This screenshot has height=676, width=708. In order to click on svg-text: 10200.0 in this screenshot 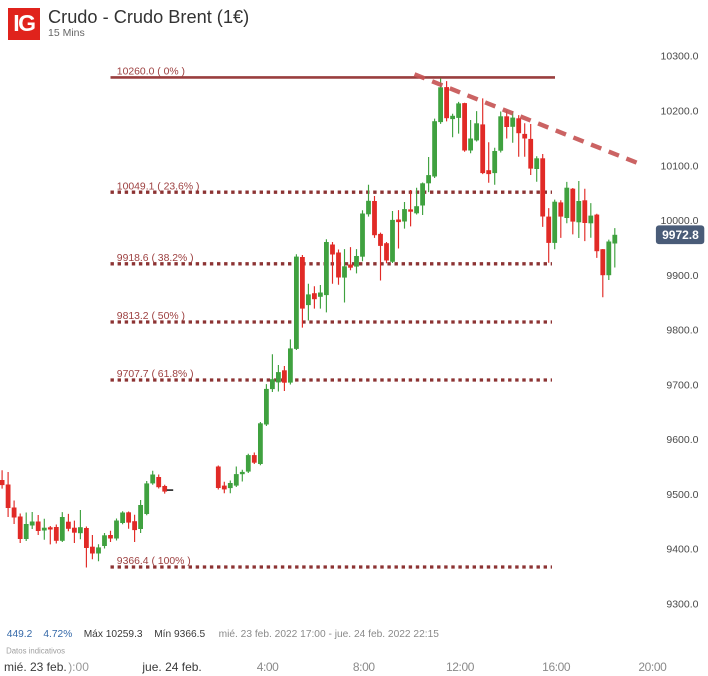, I will do `click(680, 111)`.